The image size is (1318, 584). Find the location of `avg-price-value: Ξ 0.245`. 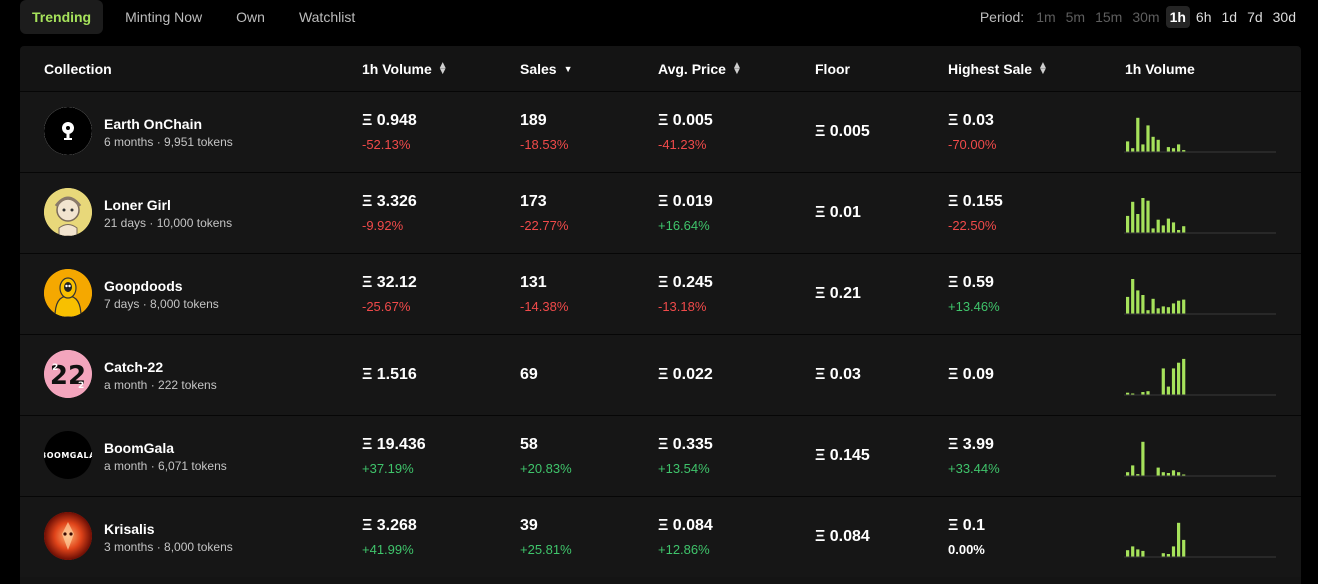

avg-price-value: Ξ 0.245 is located at coordinates (685, 282).